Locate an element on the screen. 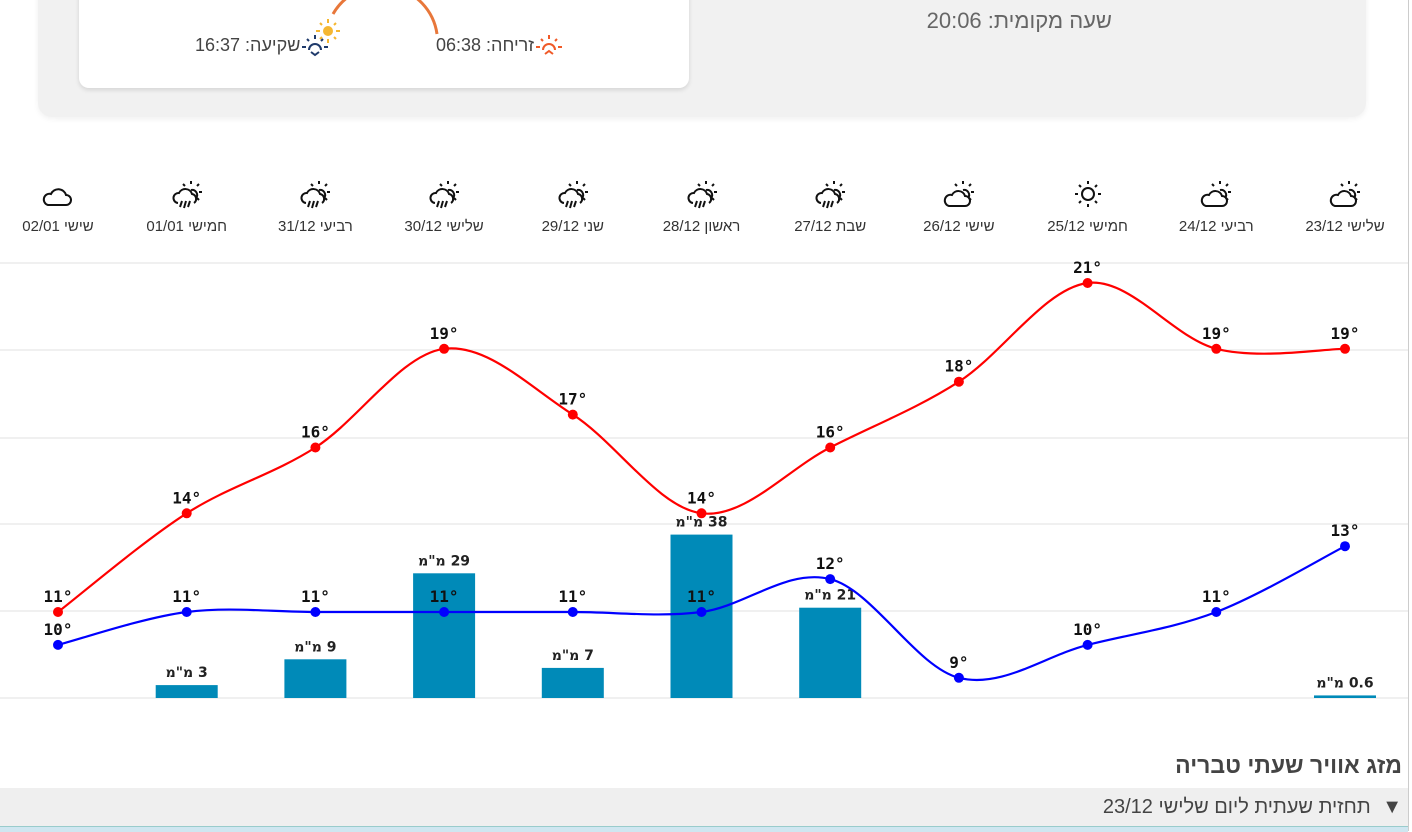 The height and width of the screenshot is (832, 1412). rain-label: 29 מ"מ is located at coordinates (444, 561).